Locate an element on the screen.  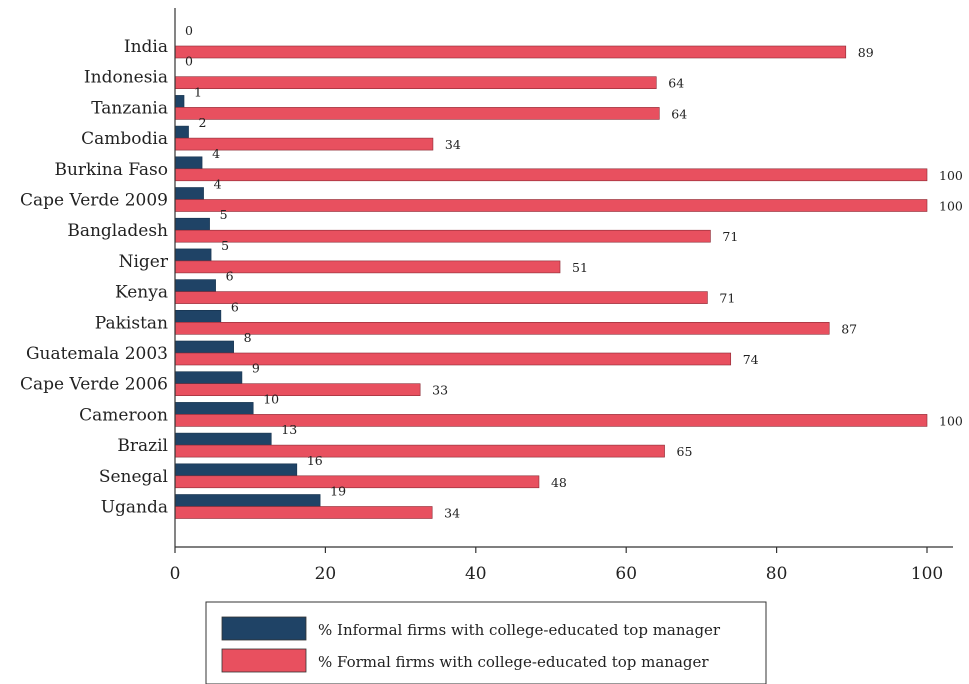
category-label-cameroon: Cameroon is located at coordinates (123, 415).